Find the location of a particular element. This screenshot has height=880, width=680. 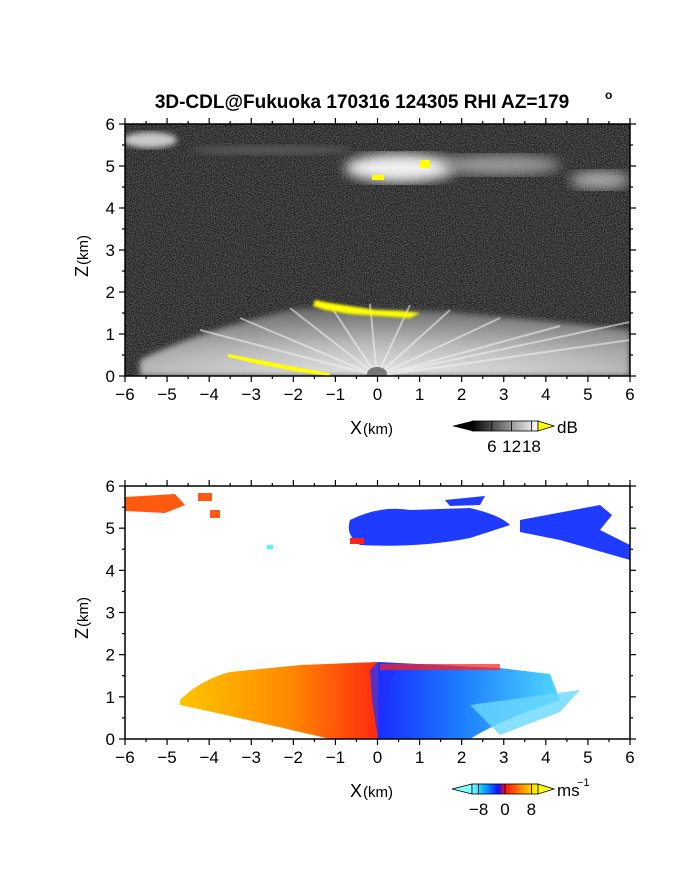

top-colorbar-unit: dB is located at coordinates (567, 427).